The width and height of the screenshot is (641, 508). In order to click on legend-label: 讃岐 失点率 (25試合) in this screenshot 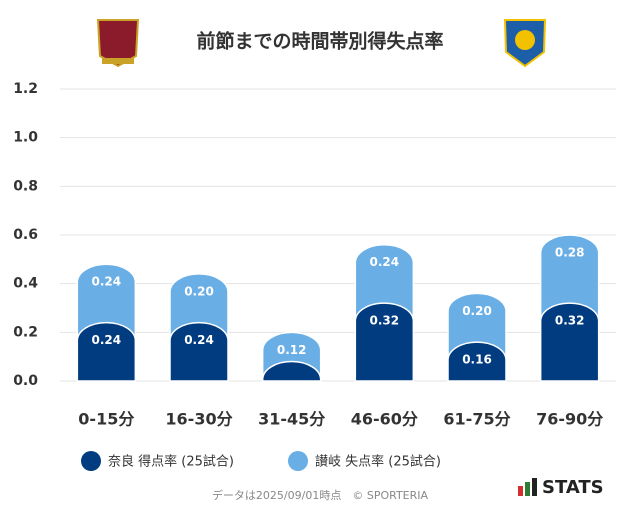, I will do `click(378, 462)`.